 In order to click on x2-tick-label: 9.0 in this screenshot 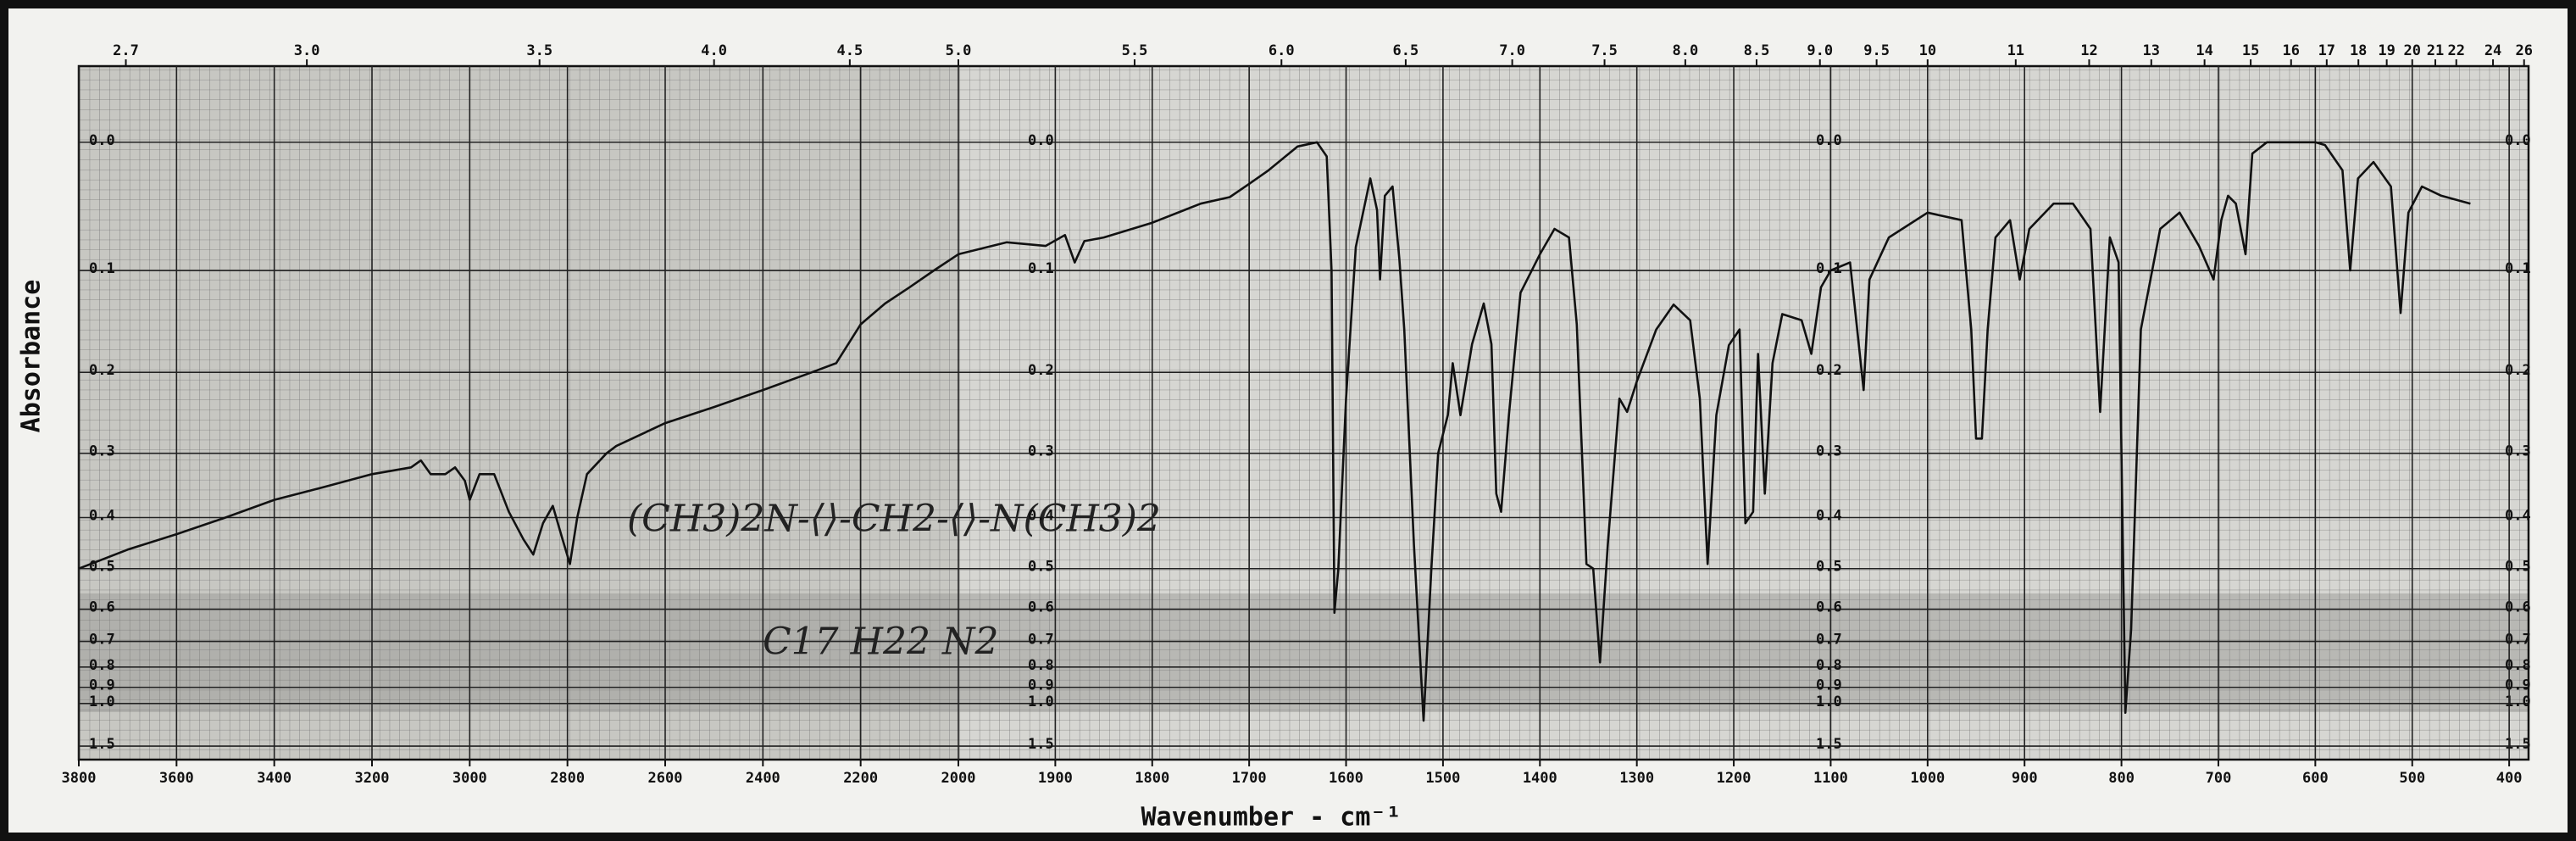, I will do `click(1820, 50)`.